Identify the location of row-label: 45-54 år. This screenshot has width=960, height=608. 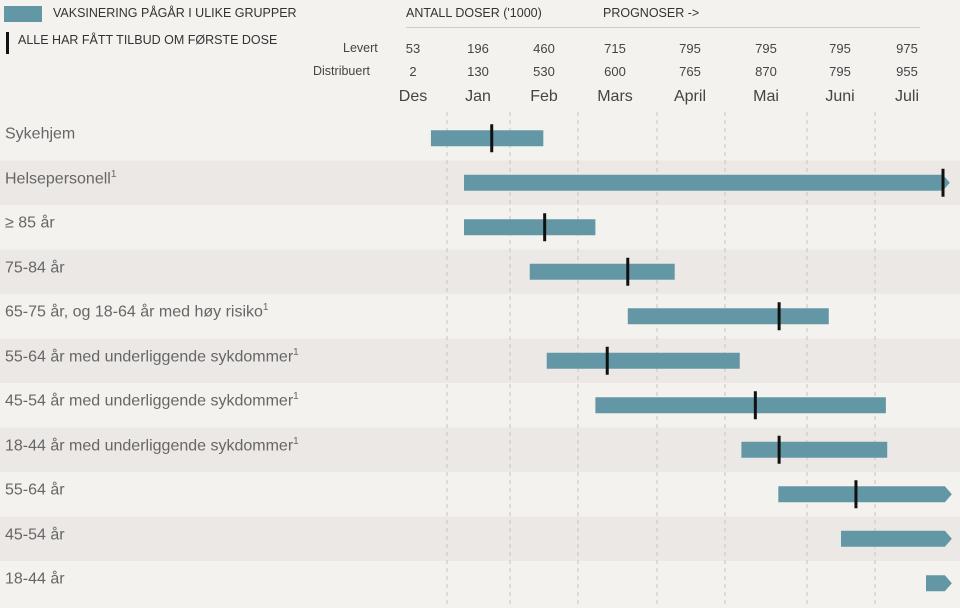
(35, 534).